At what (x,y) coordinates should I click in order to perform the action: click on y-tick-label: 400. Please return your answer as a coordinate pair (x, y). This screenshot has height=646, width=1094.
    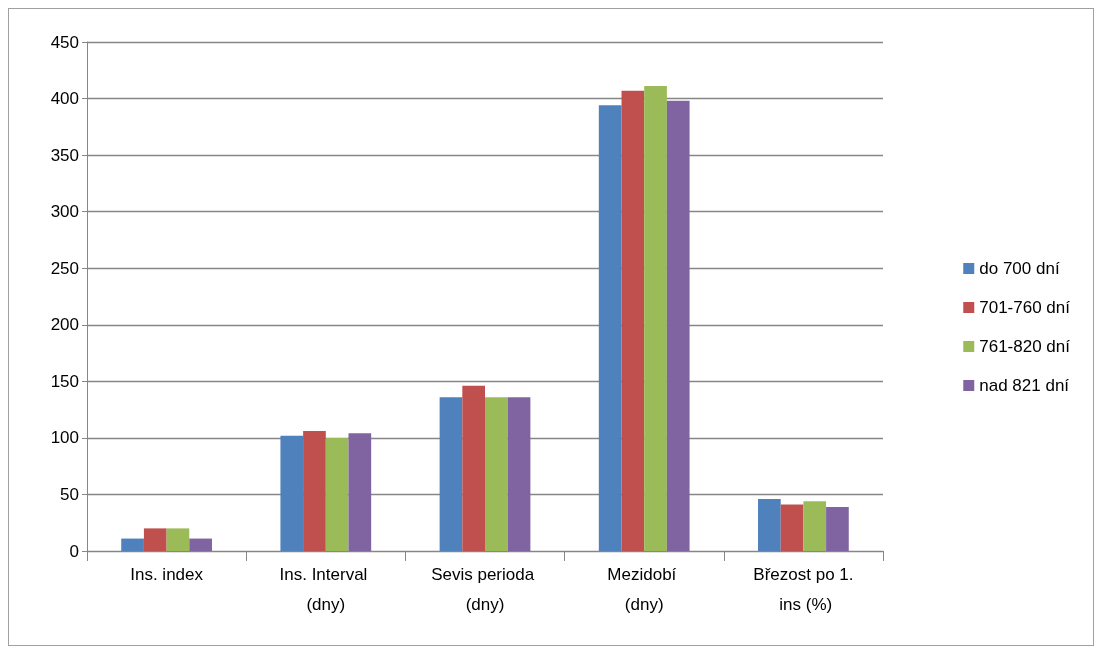
    Looking at the image, I should click on (64, 99).